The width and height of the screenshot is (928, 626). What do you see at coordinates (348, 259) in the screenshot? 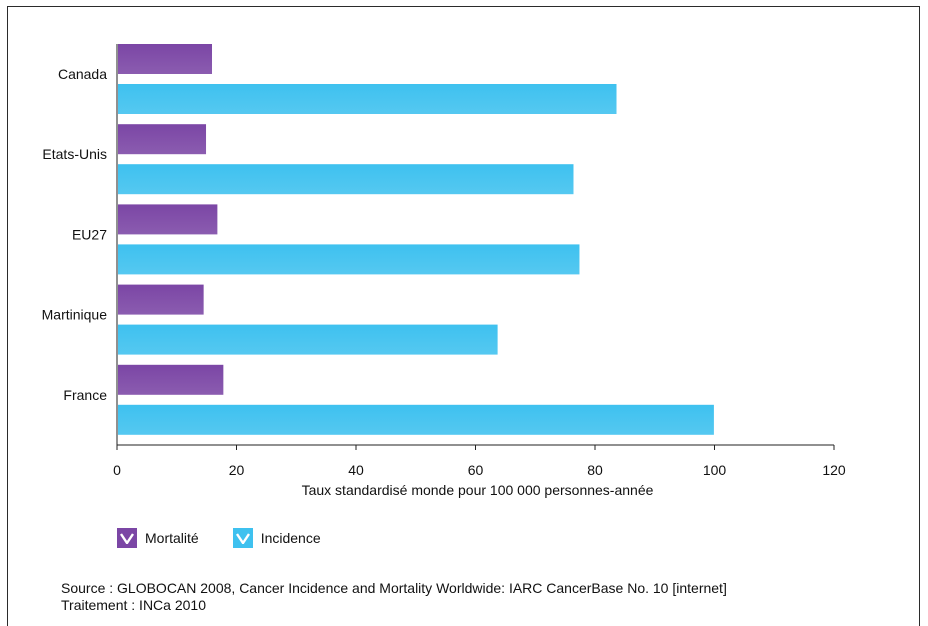
I see `bar-incidence-eu27` at bounding box center [348, 259].